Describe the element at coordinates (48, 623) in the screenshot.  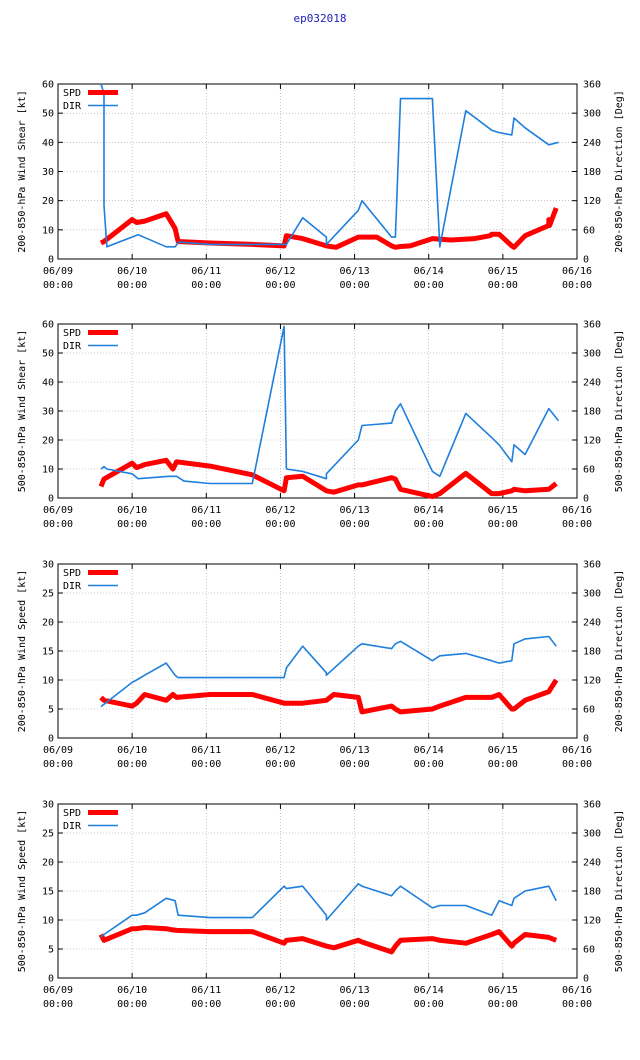
I see `y-tick-label-left: 20` at that location.